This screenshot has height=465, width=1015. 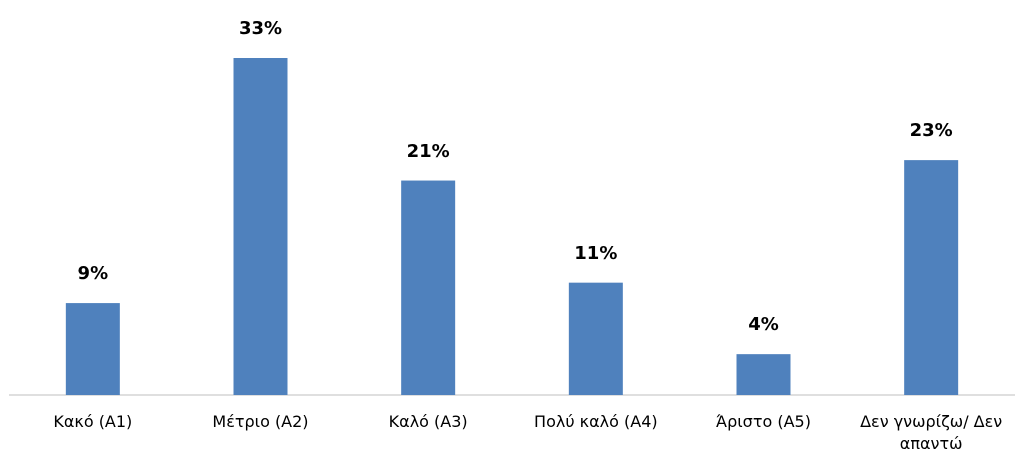 What do you see at coordinates (931, 131) in the screenshot?
I see `value-label: 23%` at bounding box center [931, 131].